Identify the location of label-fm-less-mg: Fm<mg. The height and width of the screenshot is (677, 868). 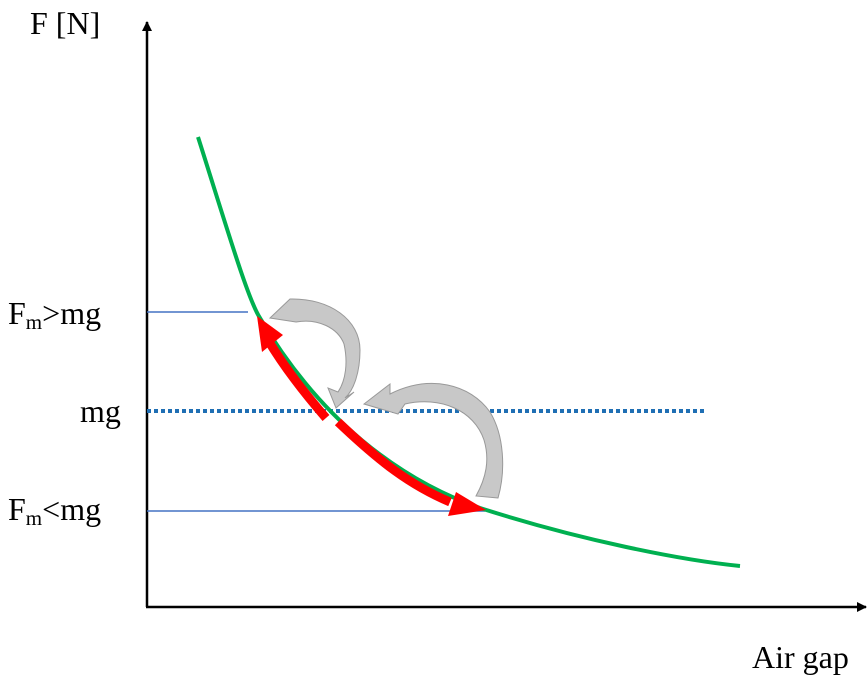
(54, 510).